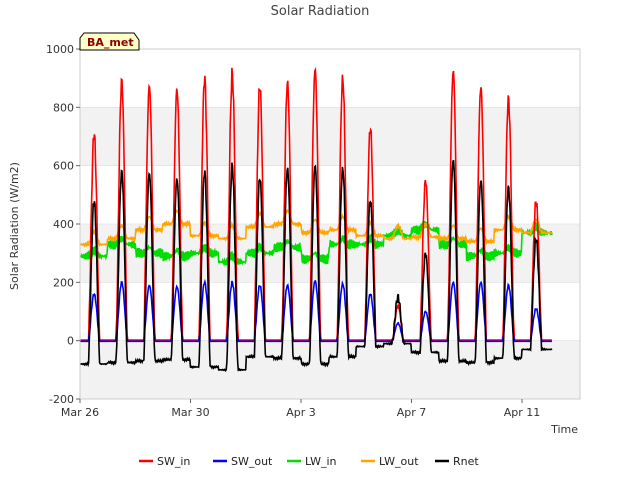  What do you see at coordinates (190, 412) in the screenshot?
I see `x-tick-label: Mar 30` at bounding box center [190, 412].